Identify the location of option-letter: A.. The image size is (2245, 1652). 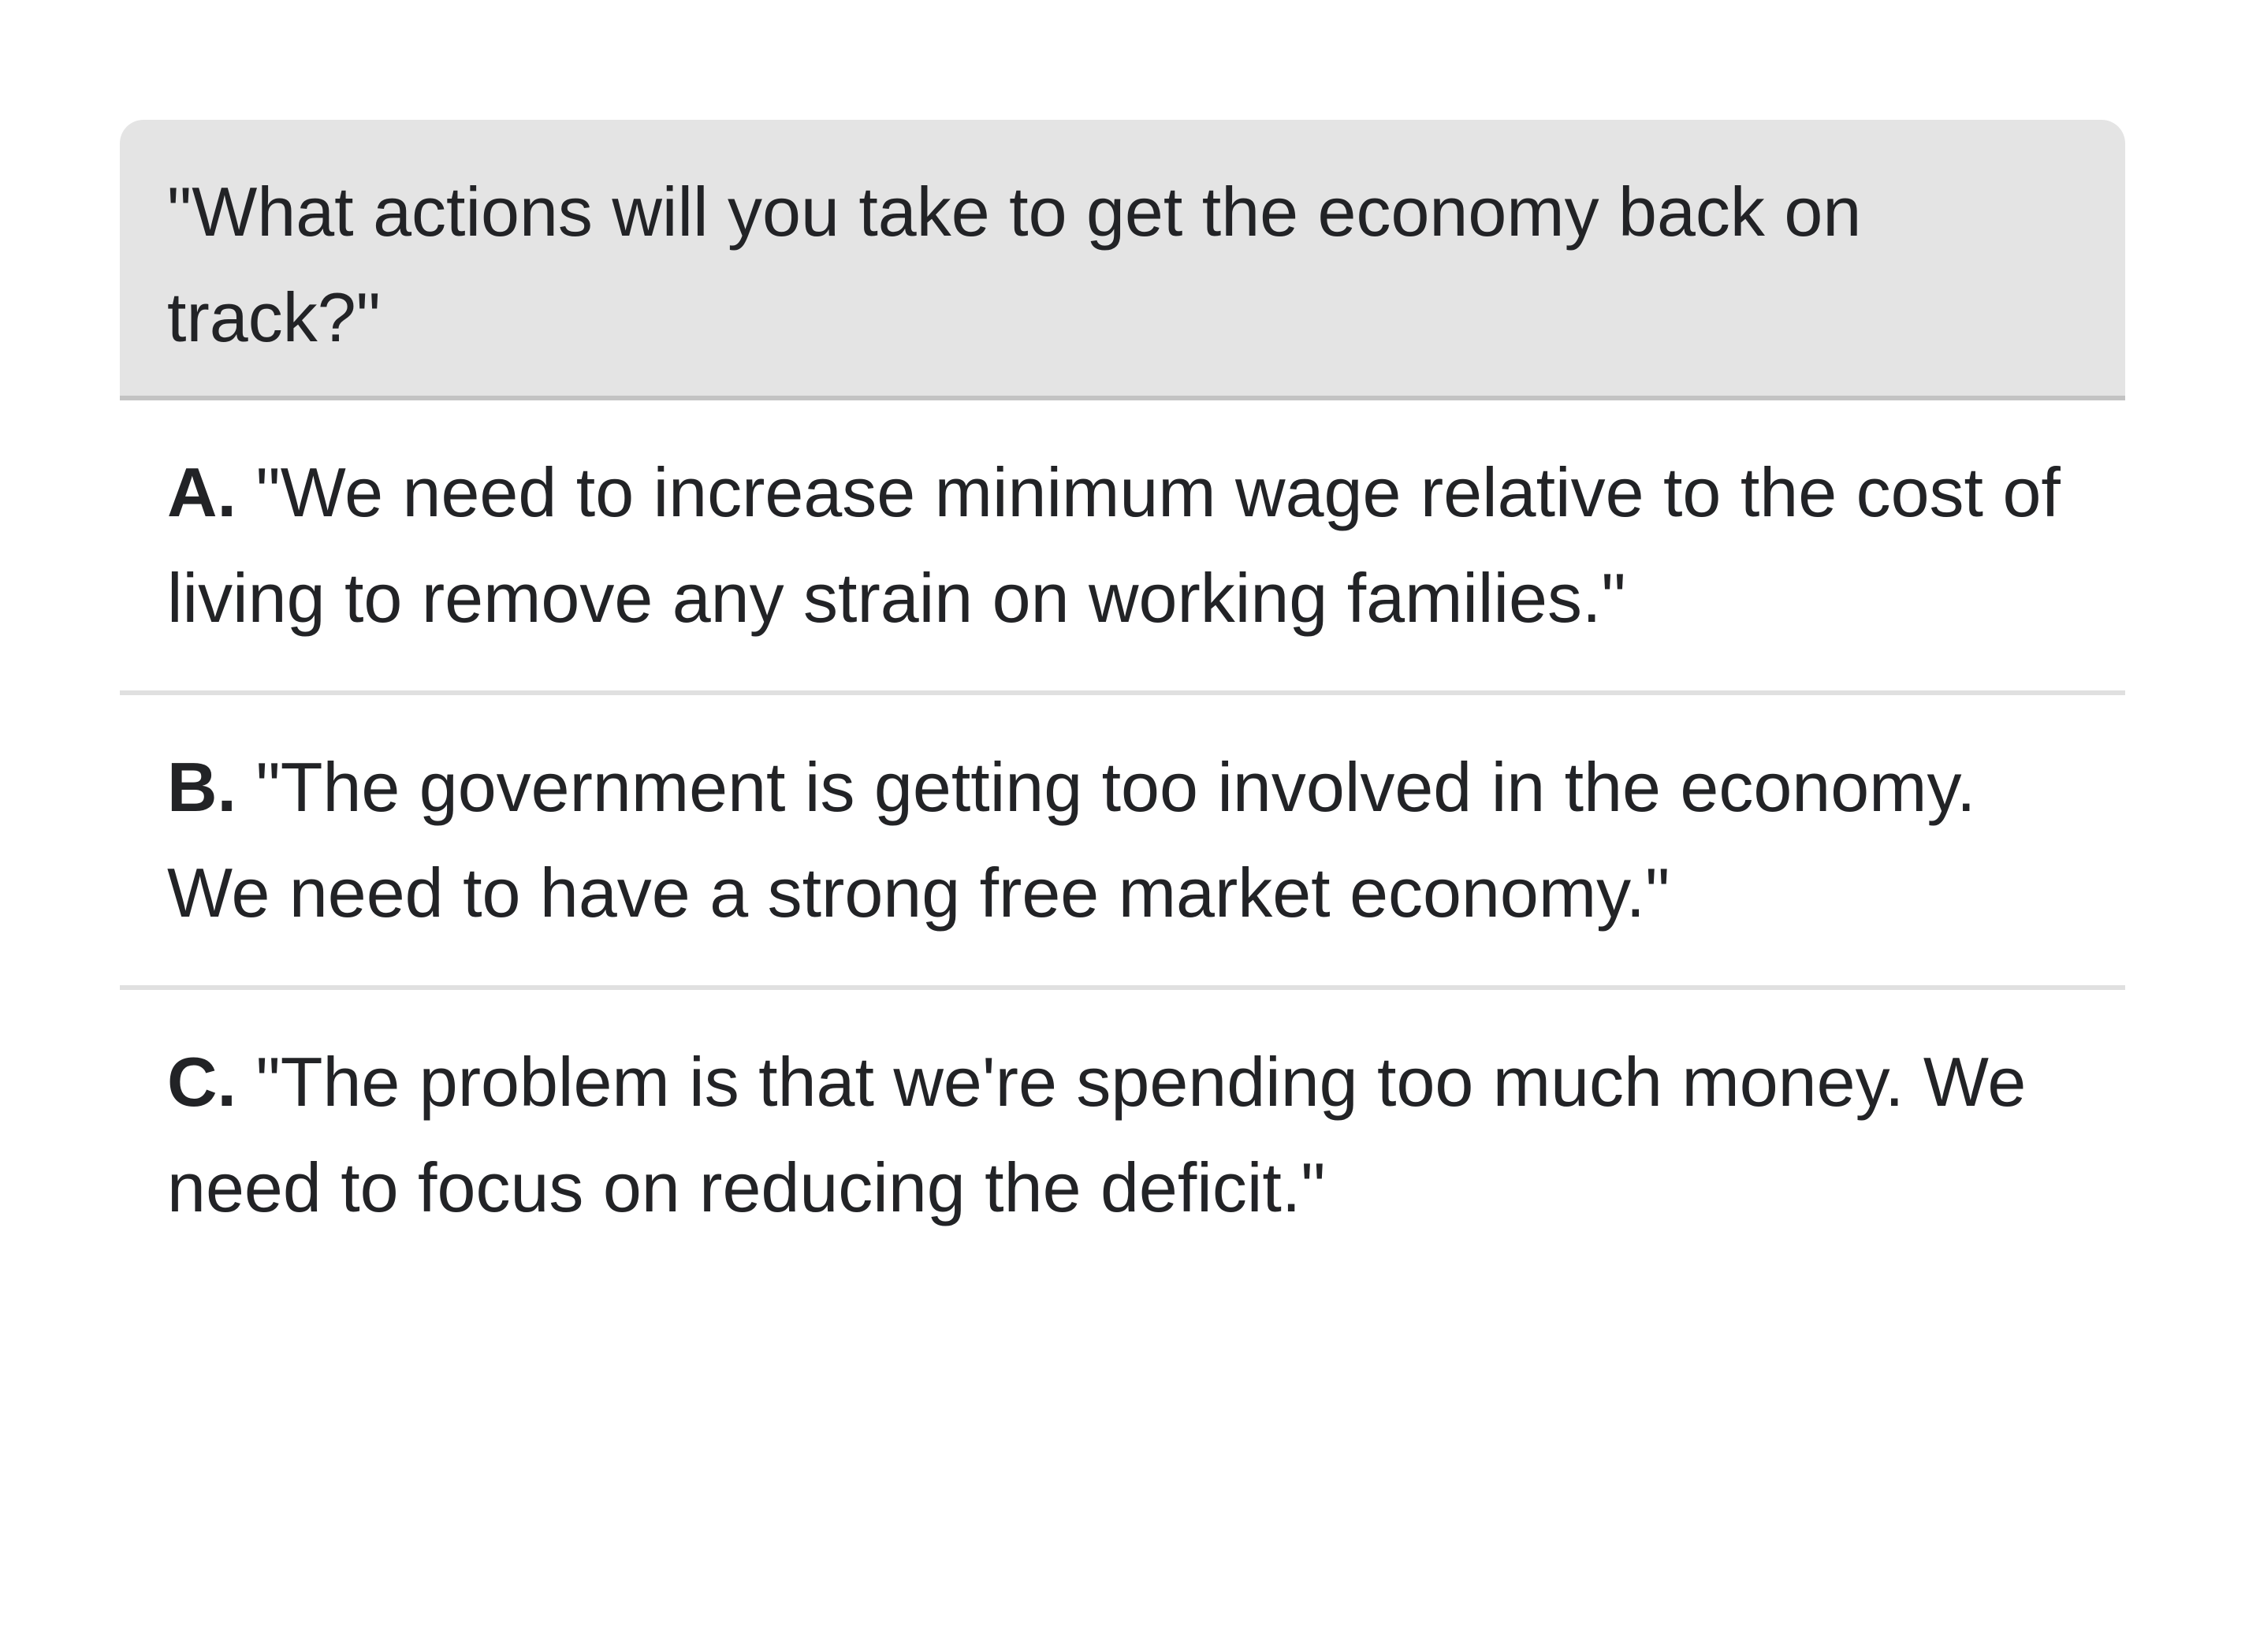
(201, 492).